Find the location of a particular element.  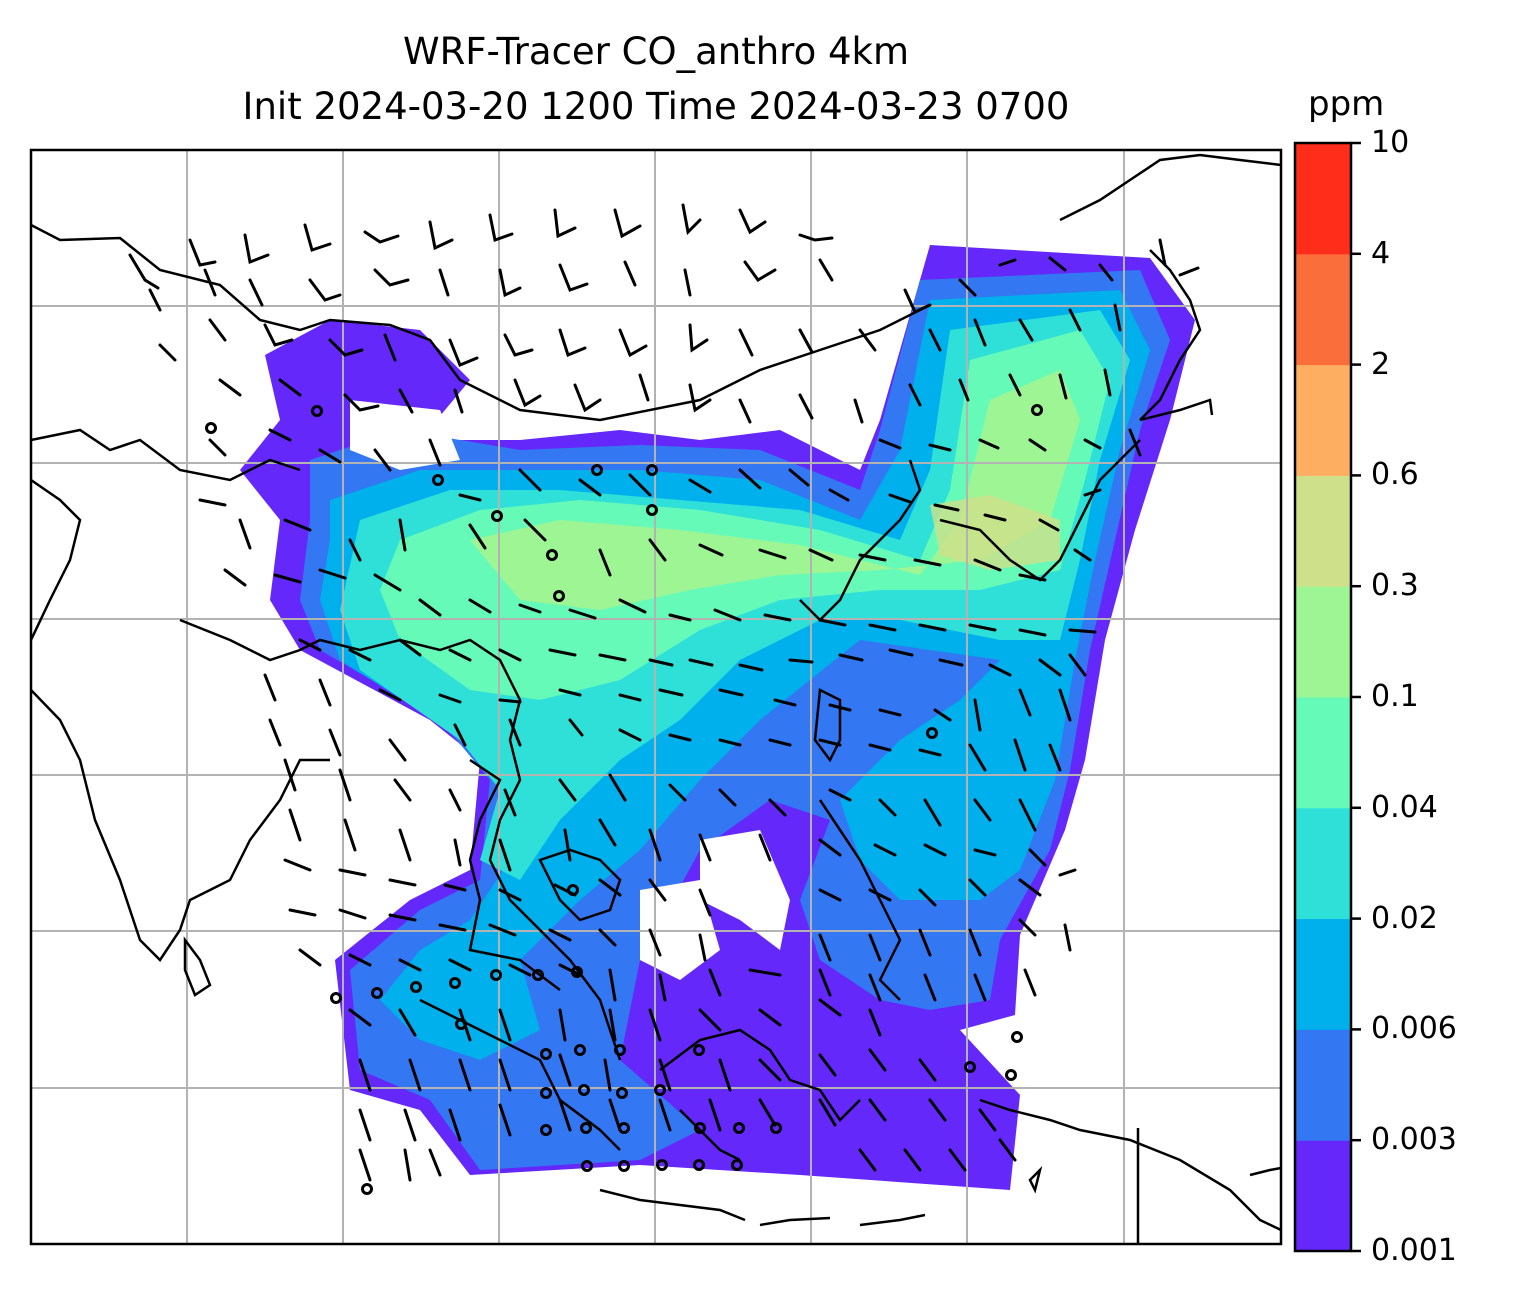

colorbar-tick-label: 10 is located at coordinates (1390, 142).